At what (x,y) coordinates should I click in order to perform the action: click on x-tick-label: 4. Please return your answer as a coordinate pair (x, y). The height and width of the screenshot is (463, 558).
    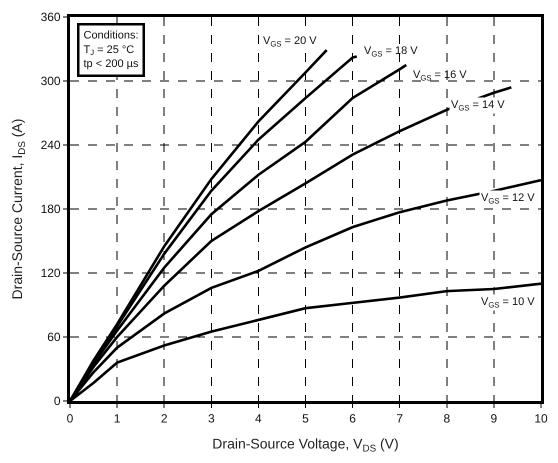
    Looking at the image, I should click on (258, 418).